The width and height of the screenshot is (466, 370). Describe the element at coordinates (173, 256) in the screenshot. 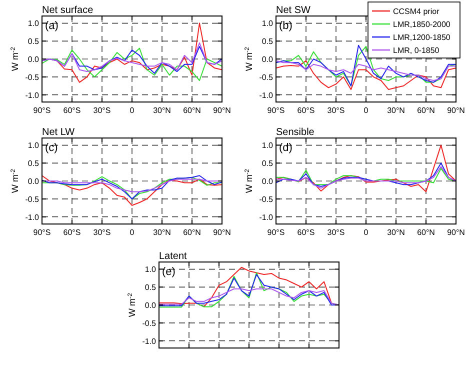

I see `chart-title: Latent` at that location.